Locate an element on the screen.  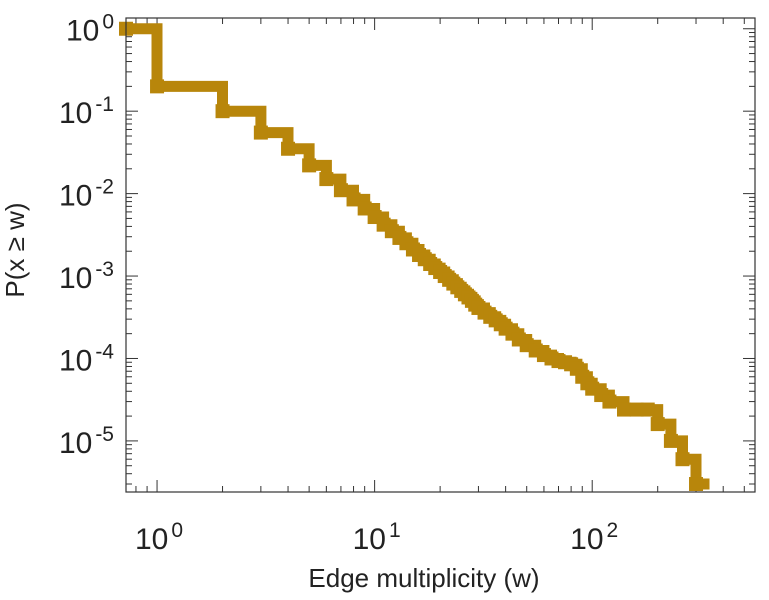
y-tick-label: 10 -5 is located at coordinates (86, 441).